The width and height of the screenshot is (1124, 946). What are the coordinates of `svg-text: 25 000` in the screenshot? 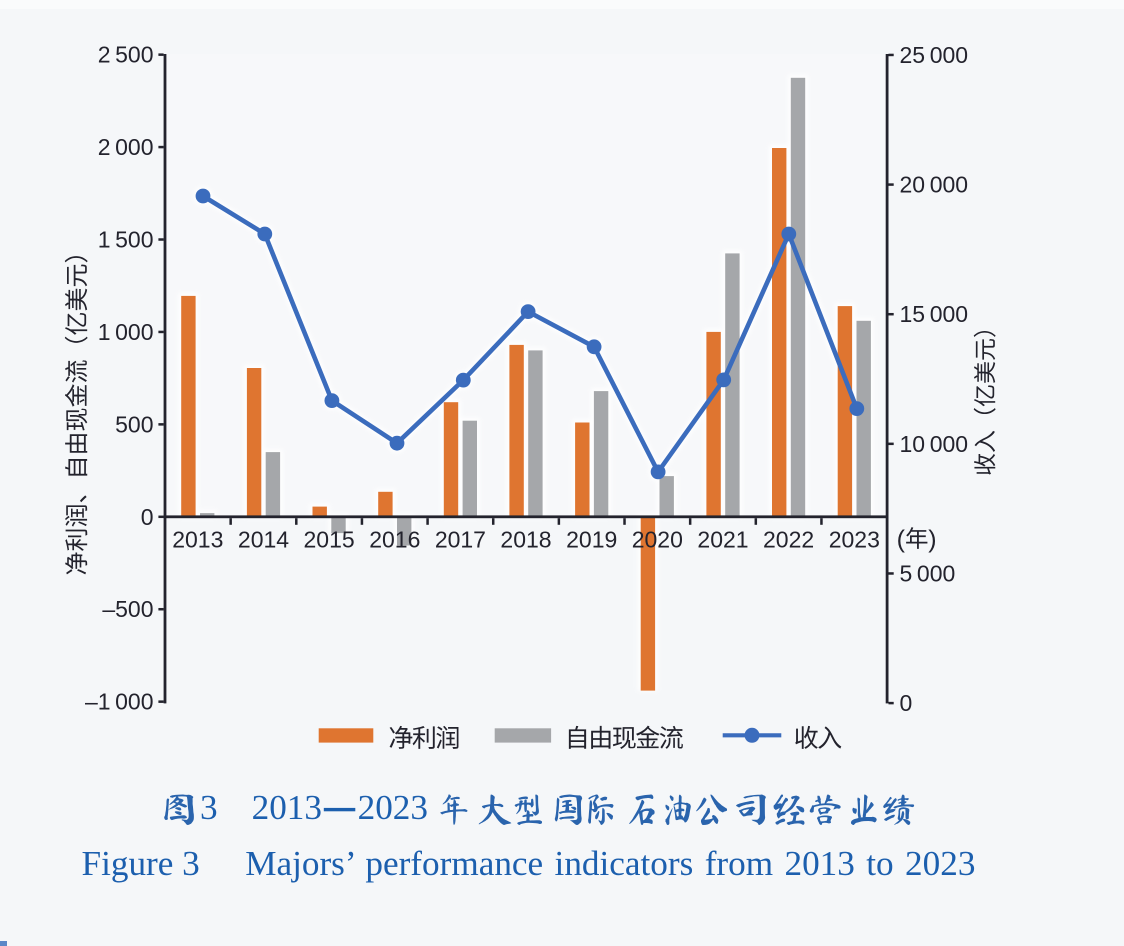 It's located at (934, 55).